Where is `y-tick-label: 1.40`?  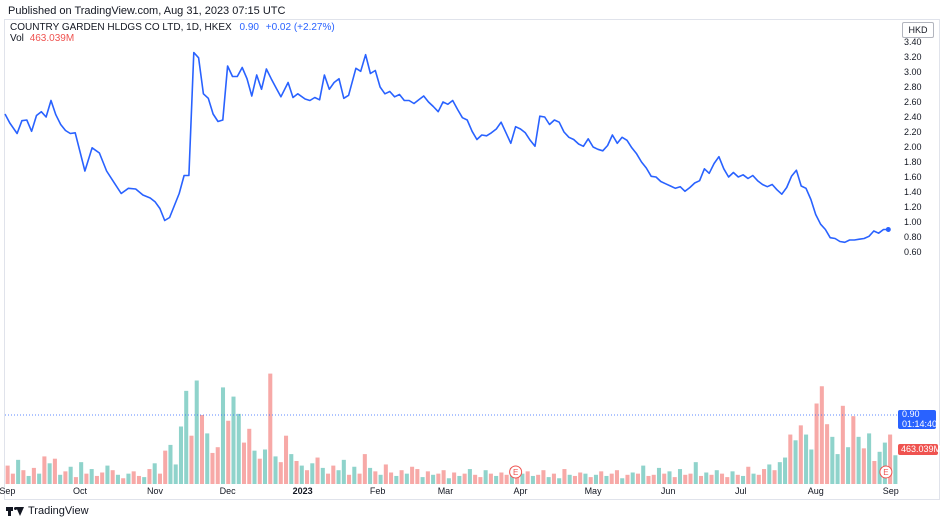
y-tick-label: 1.40 is located at coordinates (913, 192).